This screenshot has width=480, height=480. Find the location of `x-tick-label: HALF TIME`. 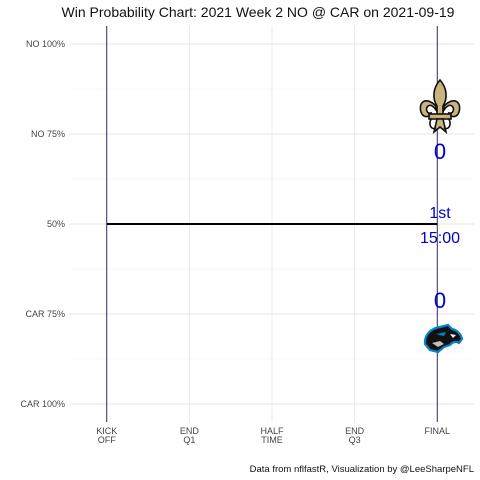

x-tick-label: HALF TIME is located at coordinates (272, 435).